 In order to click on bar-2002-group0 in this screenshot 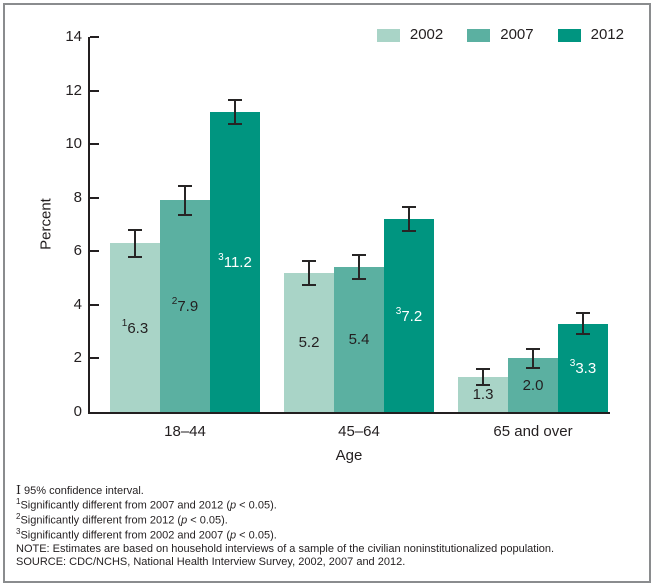, I will do `click(135, 327)`.